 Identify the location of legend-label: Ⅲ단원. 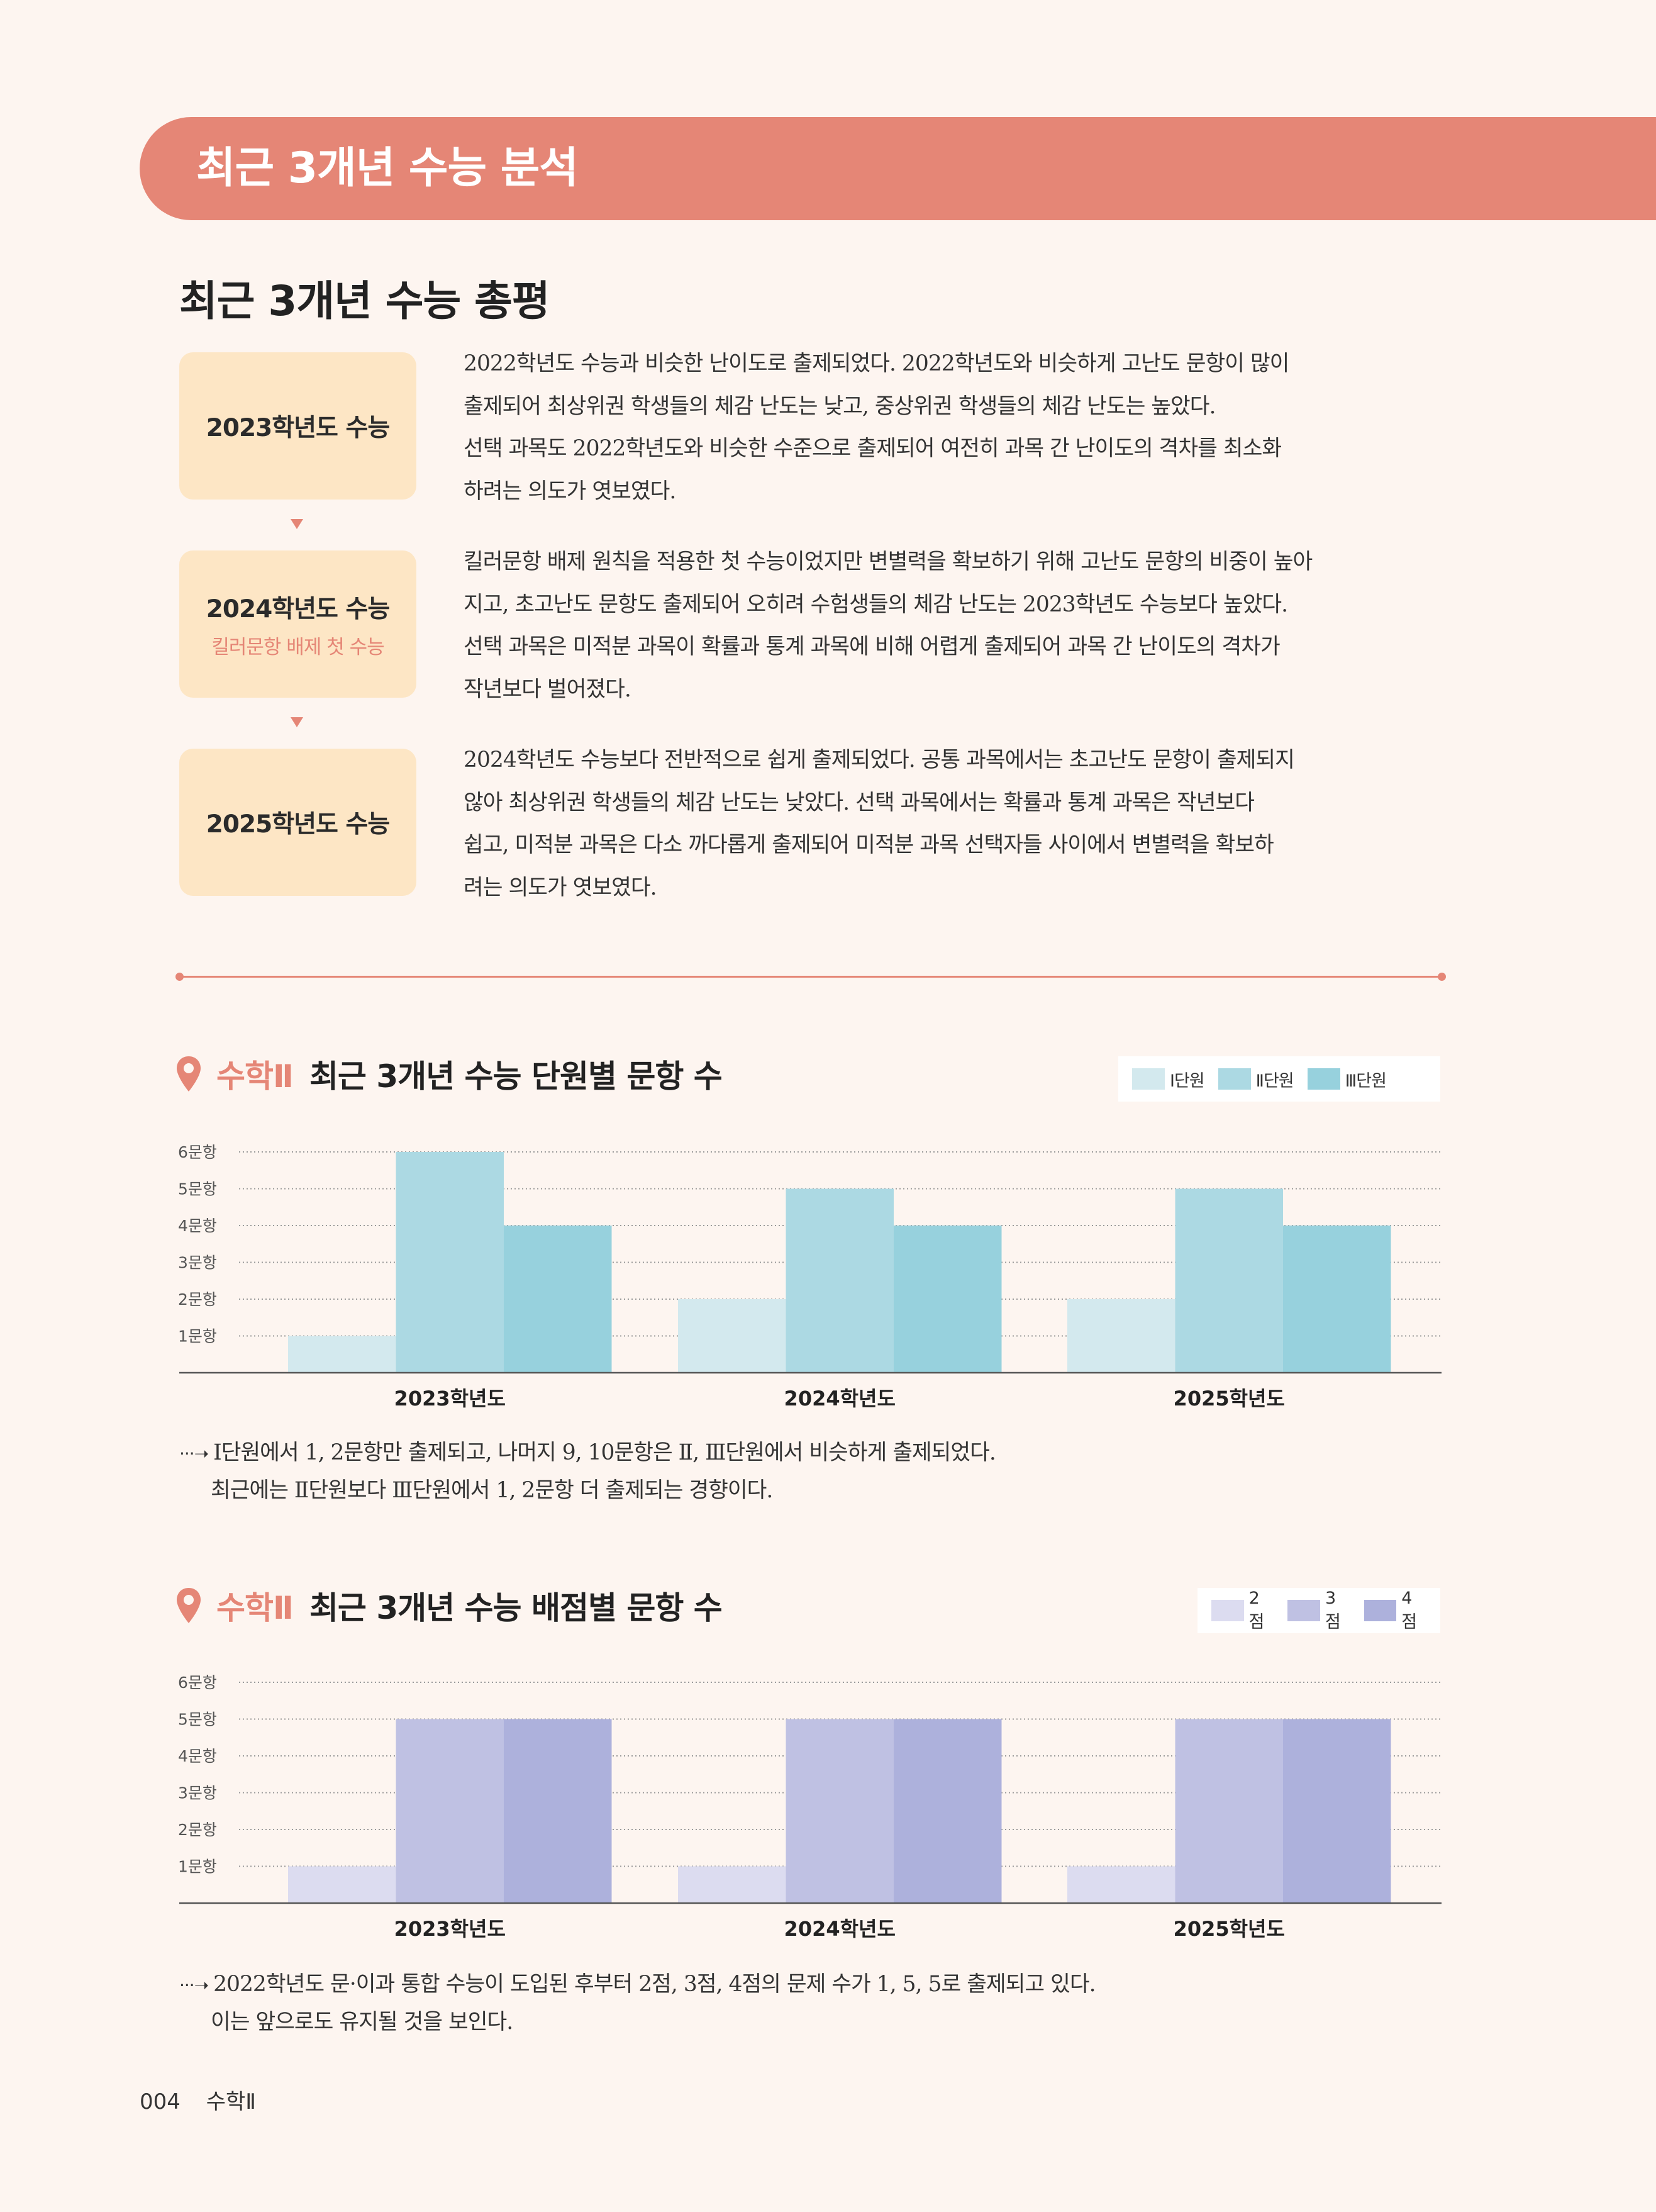
(1366, 1081).